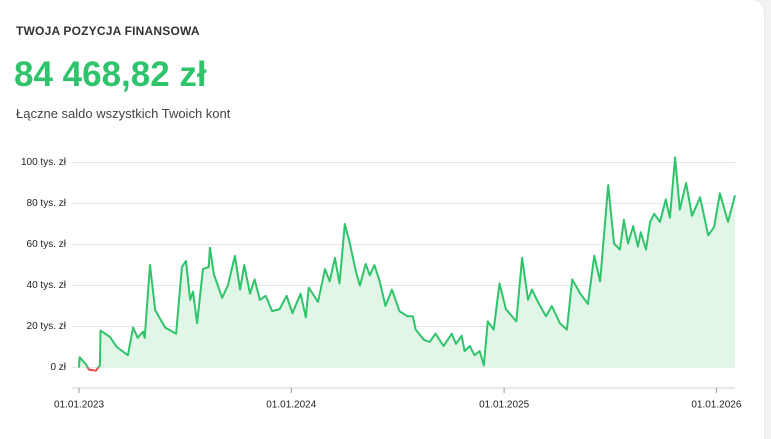  What do you see at coordinates (123, 113) in the screenshot?
I see `caption: Łączne saldo wszystkich Twoich kont` at bounding box center [123, 113].